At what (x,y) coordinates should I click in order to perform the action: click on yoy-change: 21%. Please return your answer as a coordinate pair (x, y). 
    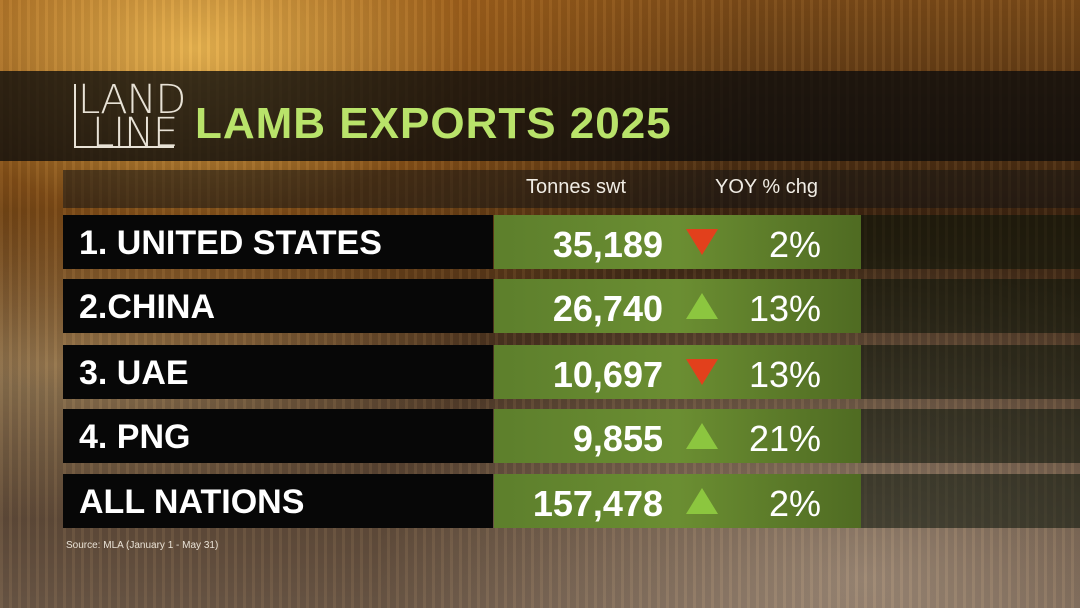
    Looking at the image, I should click on (784, 438).